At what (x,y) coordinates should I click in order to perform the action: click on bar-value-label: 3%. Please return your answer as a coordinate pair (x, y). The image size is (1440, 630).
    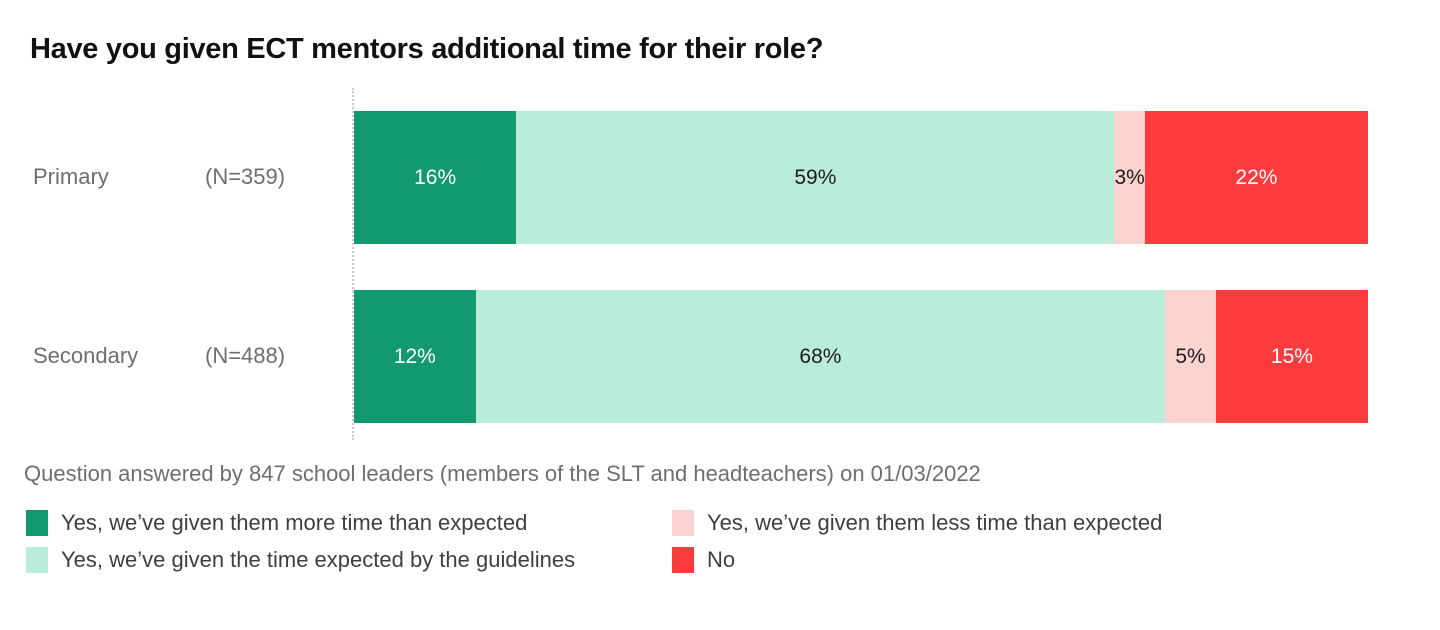
    Looking at the image, I should click on (1129, 177).